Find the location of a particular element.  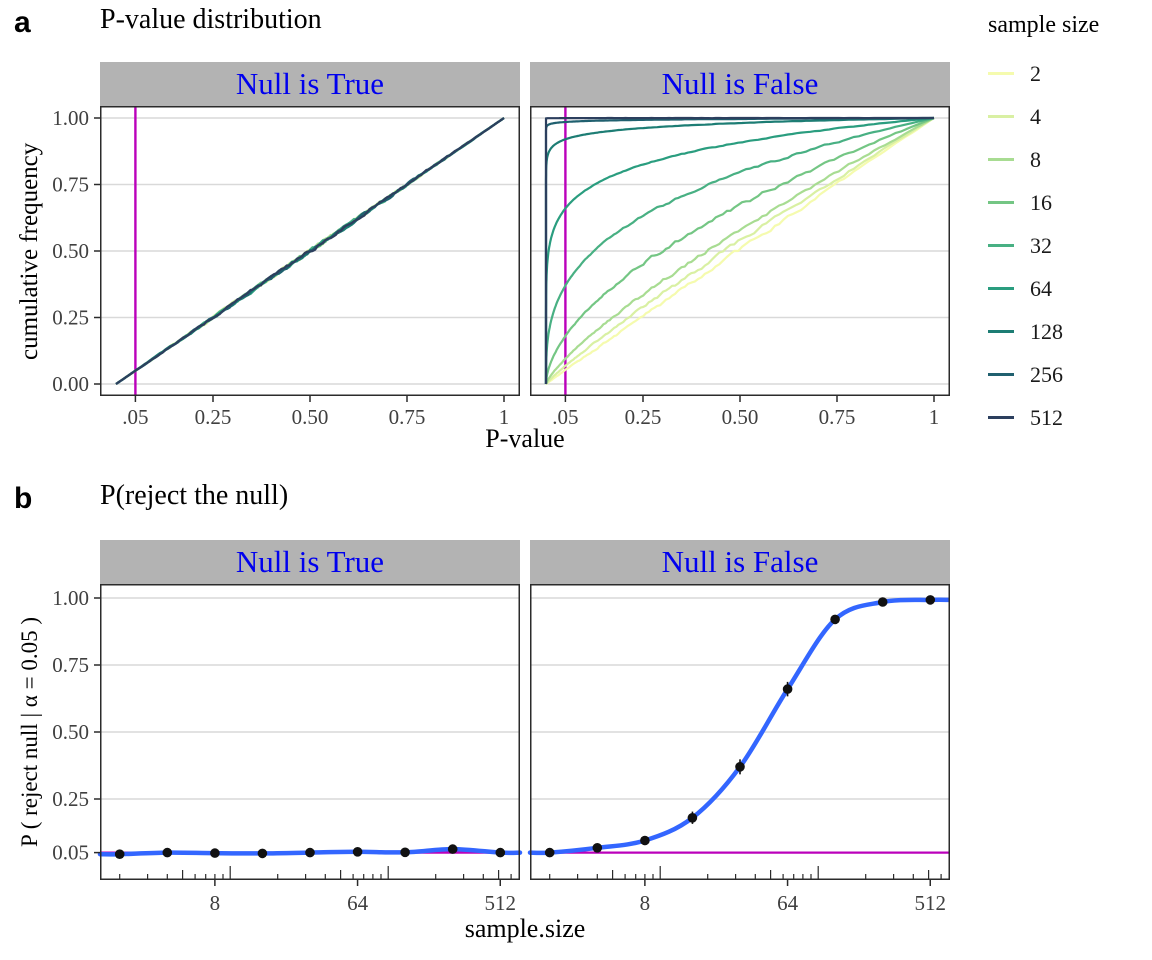

legend-item-label: 4 is located at coordinates (1035, 116).